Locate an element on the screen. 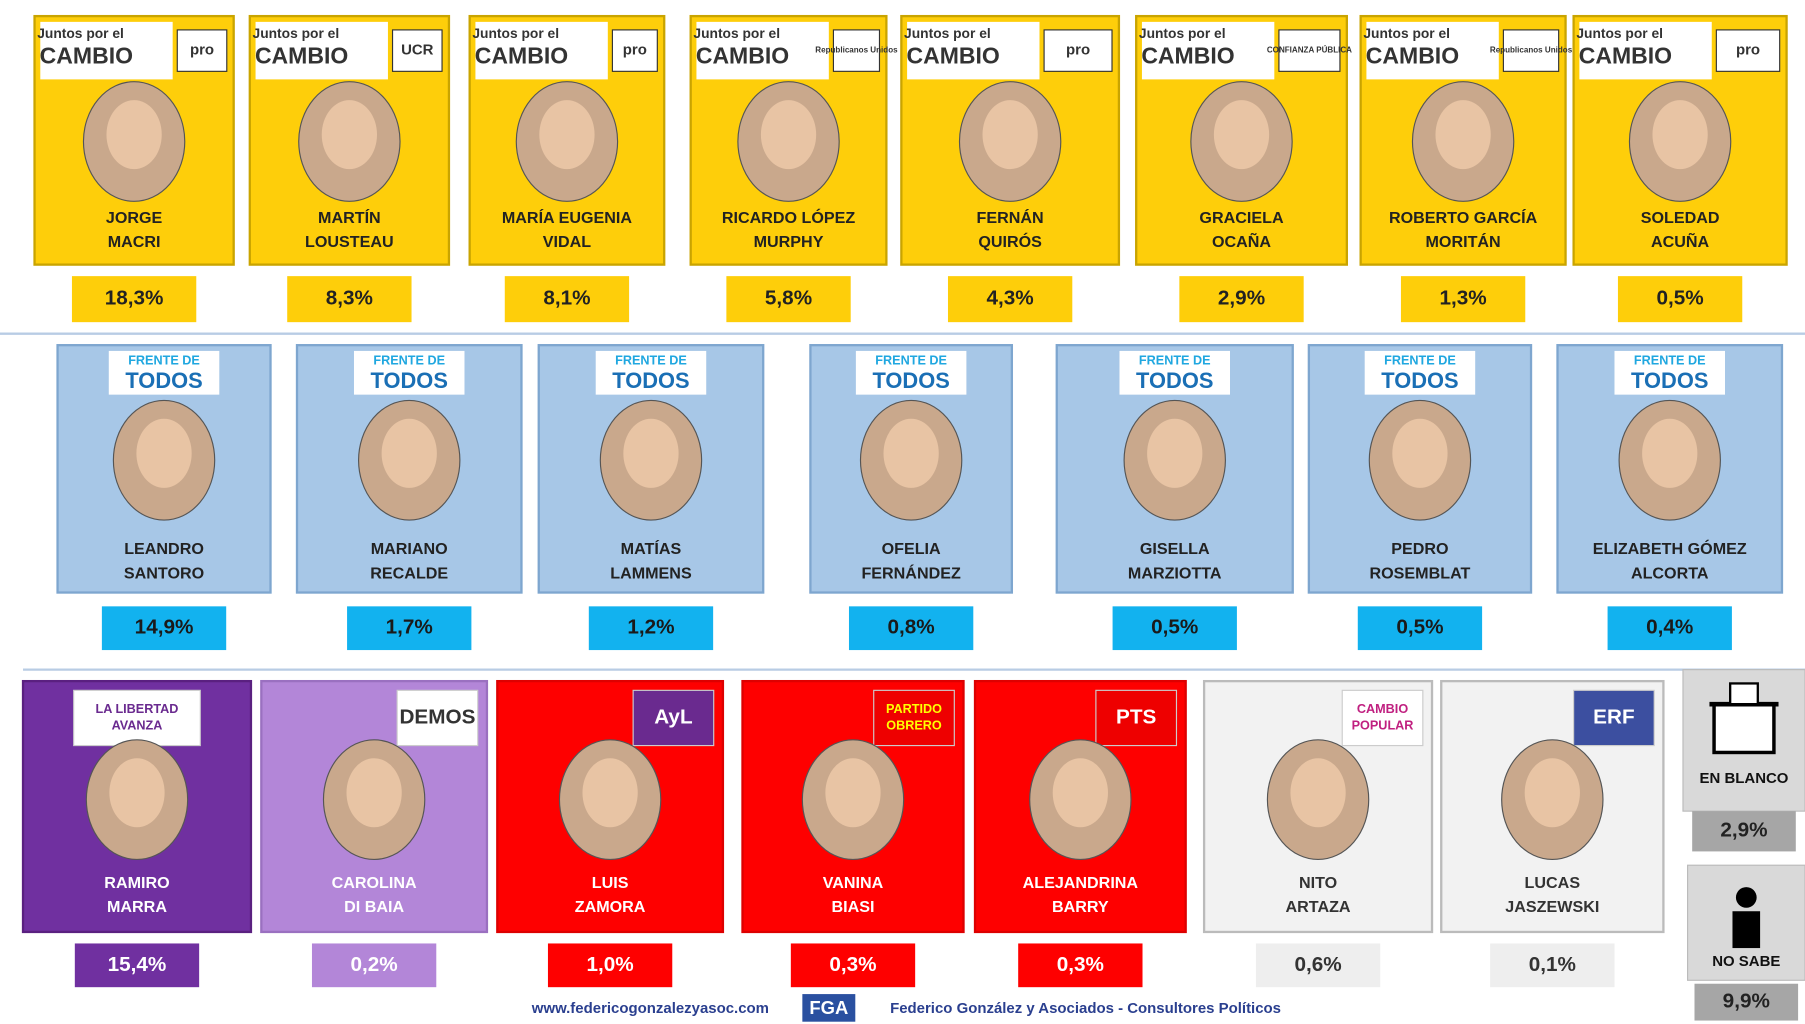 This screenshot has height=1024, width=1805. candidate-name: FERNÁN is located at coordinates (1010, 217).